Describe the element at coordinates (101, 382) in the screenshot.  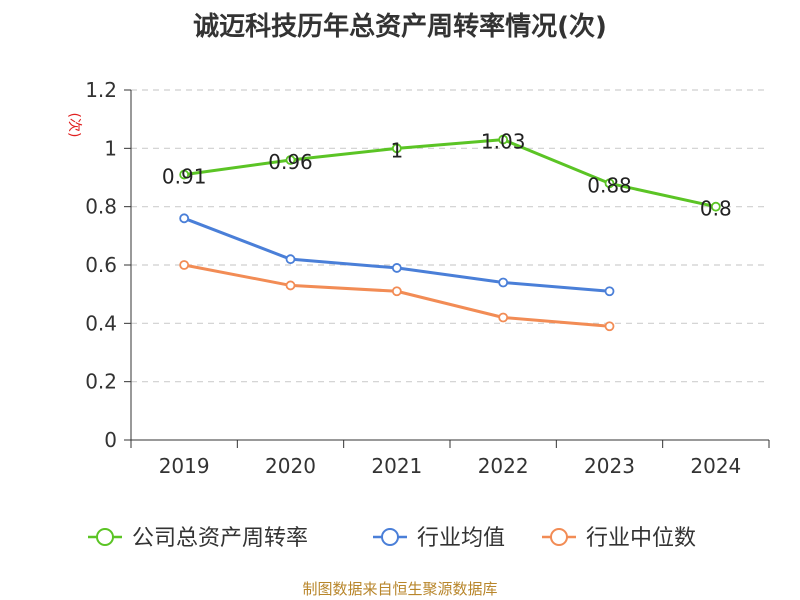
I see `y-tick-label: 0.2` at that location.